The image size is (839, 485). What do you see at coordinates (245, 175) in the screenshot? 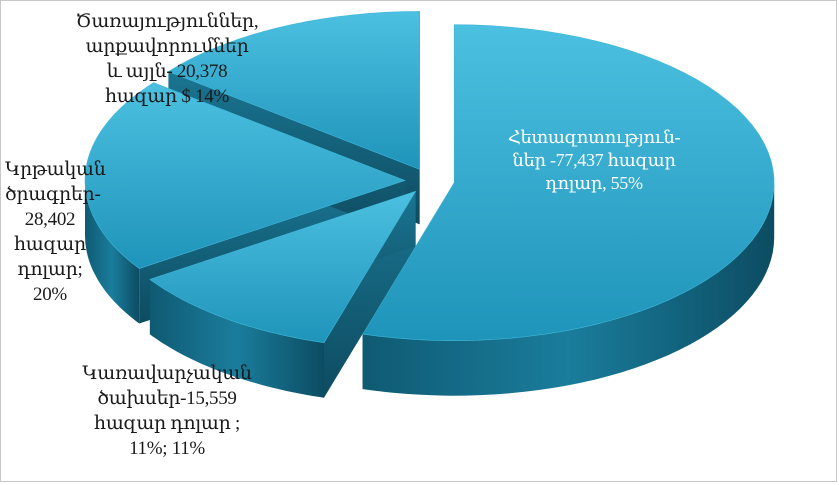
I see `pie-slice-education-top` at bounding box center [245, 175].